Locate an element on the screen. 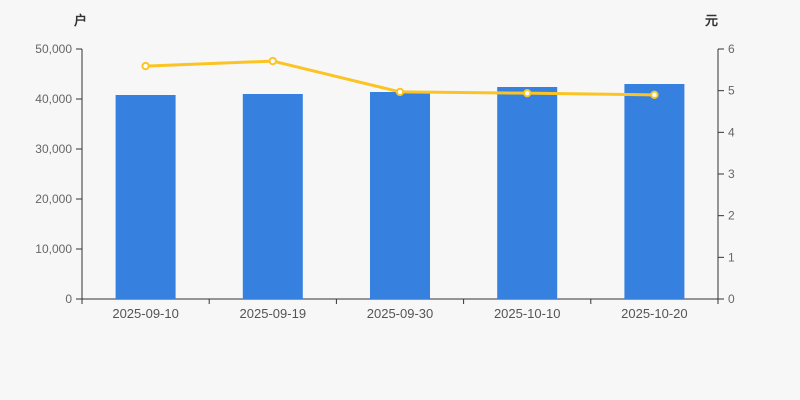 Image resolution: width=800 pixels, height=400 pixels. right-axis-tick-label: 3 is located at coordinates (731, 174).